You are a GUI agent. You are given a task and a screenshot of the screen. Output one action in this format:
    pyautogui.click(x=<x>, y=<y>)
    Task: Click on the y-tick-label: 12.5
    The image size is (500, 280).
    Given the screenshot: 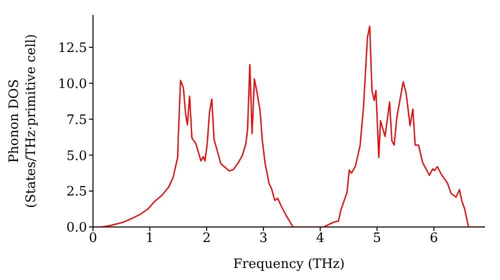 What is the action you would take?
    pyautogui.click(x=72, y=48)
    